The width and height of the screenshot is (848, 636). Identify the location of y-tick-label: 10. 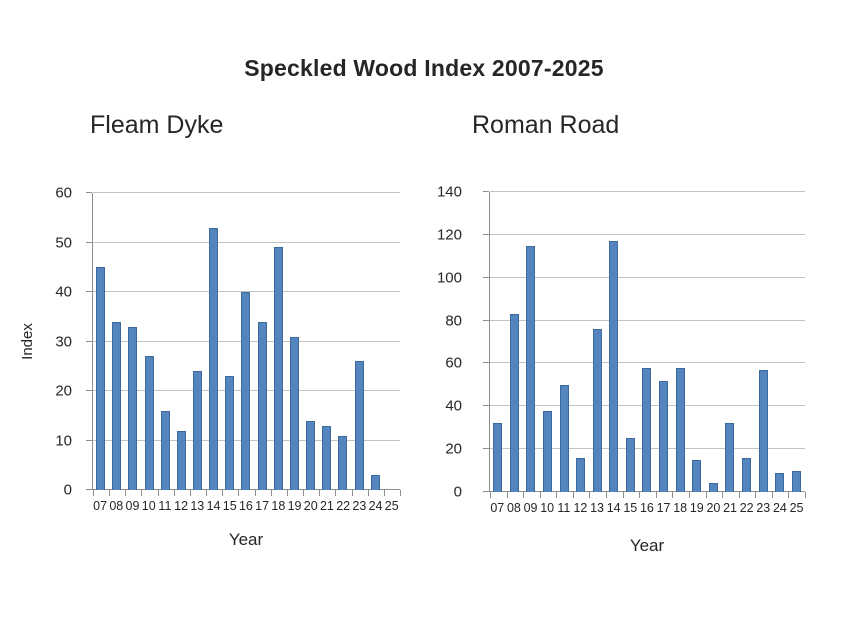
(63, 440).